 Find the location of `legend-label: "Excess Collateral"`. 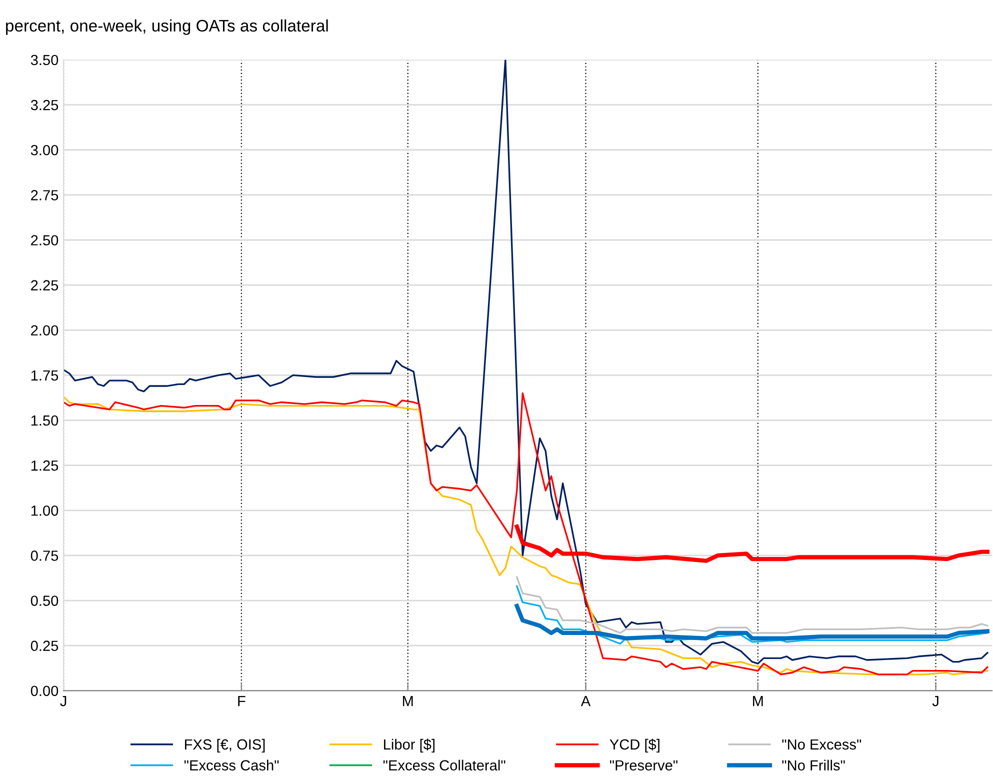

legend-label: "Excess Collateral" is located at coordinates (444, 765).